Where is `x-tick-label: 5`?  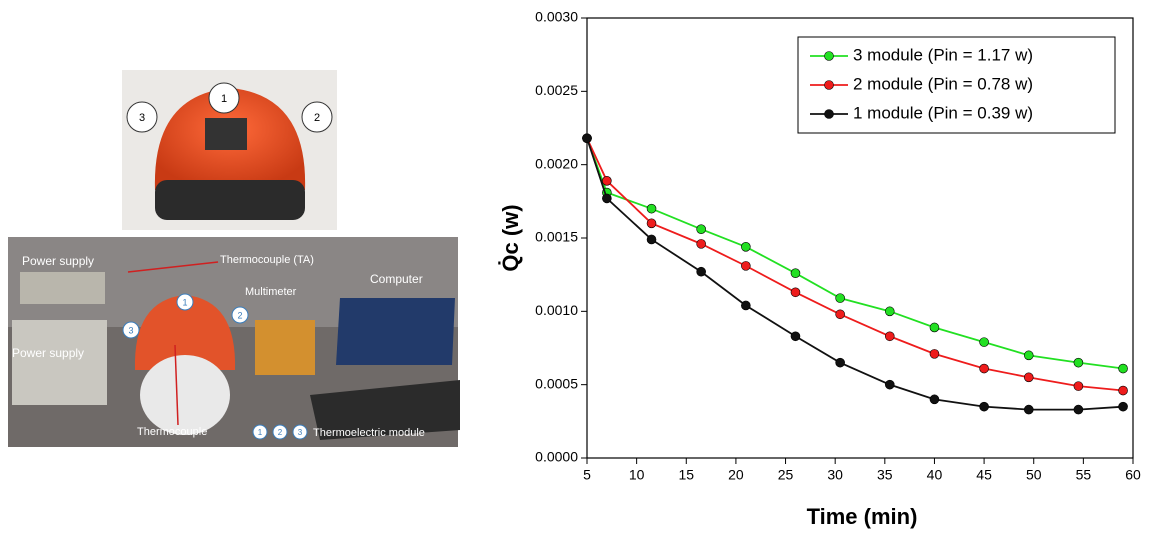
x-tick-label: 5 is located at coordinates (587, 475).